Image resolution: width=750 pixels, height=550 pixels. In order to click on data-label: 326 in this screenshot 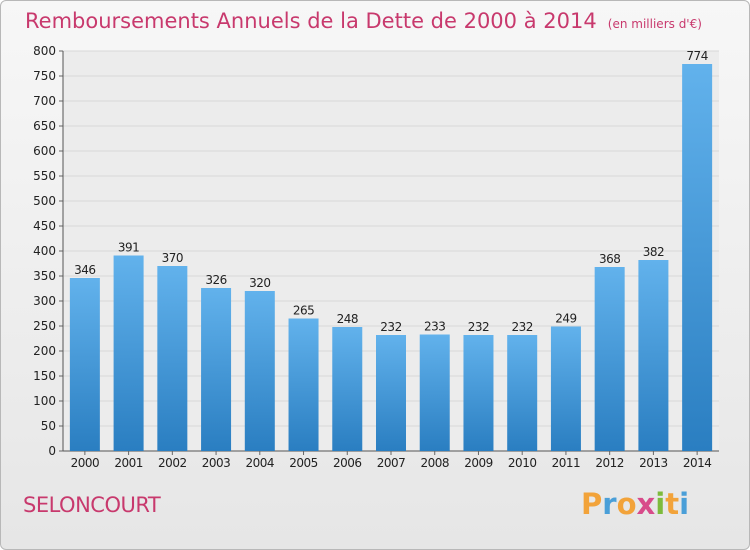, I will do `click(215, 280)`.